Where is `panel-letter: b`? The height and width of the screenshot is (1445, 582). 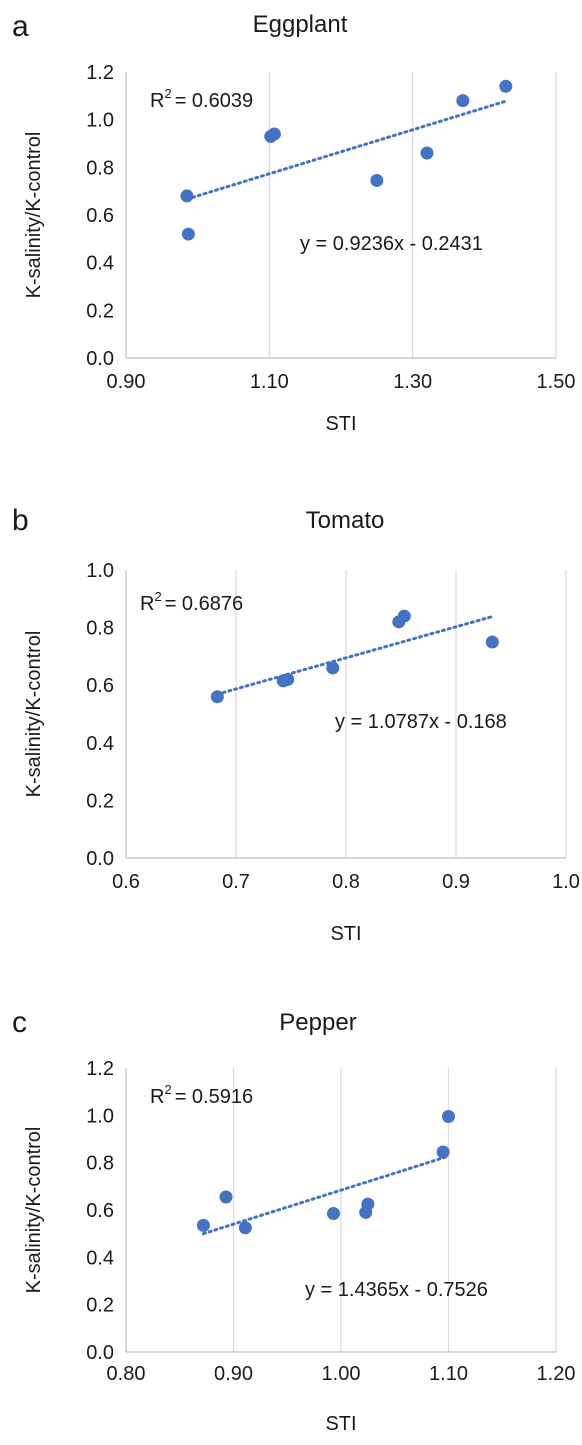
panel-letter: b is located at coordinates (20, 520).